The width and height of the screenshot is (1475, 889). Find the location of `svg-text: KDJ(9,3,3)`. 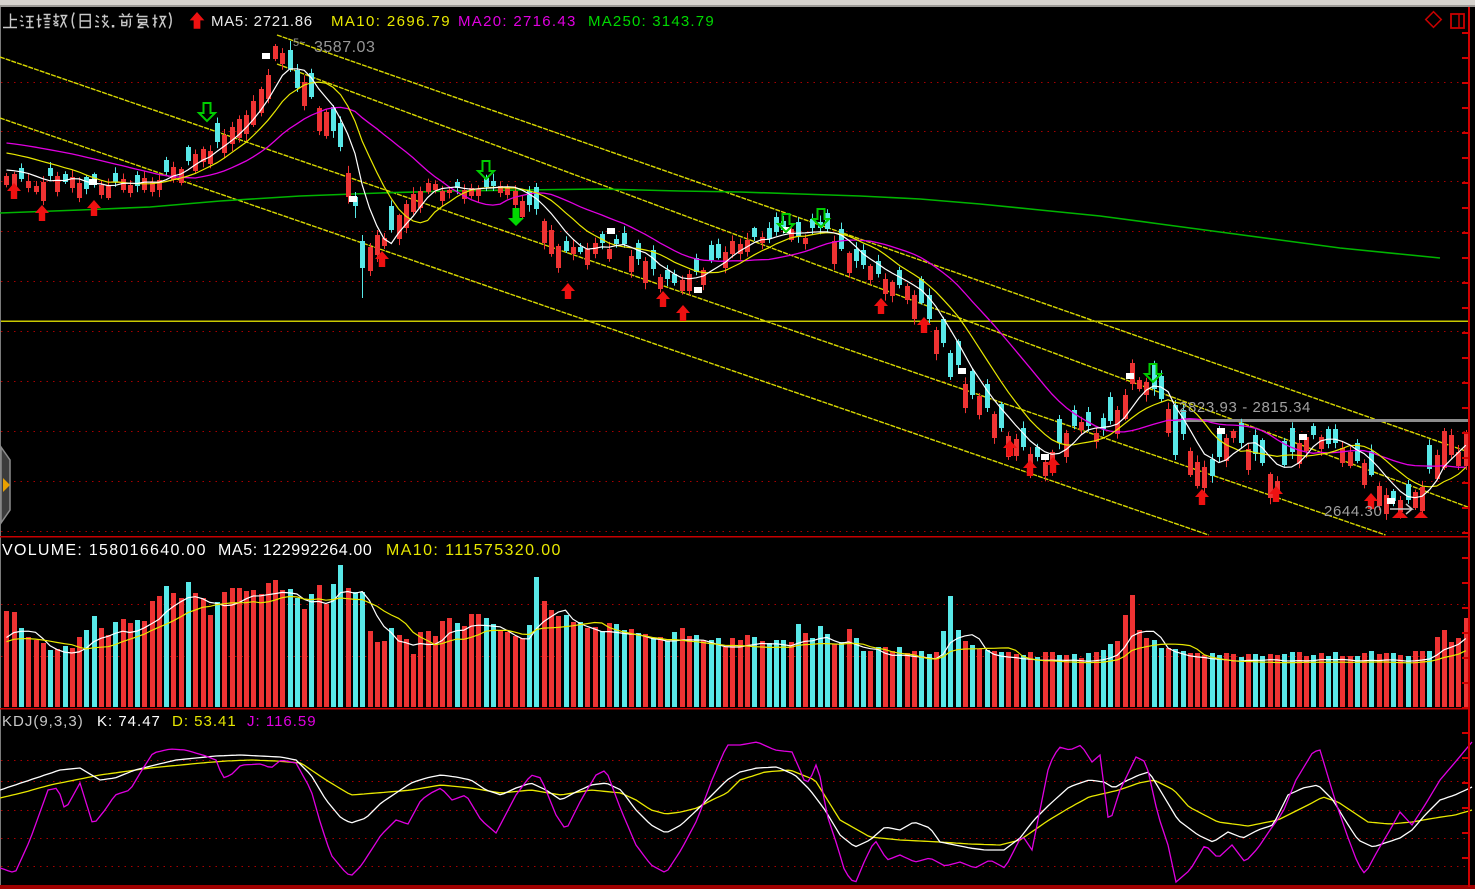

svg-text: KDJ(9,3,3) is located at coordinates (43, 721).